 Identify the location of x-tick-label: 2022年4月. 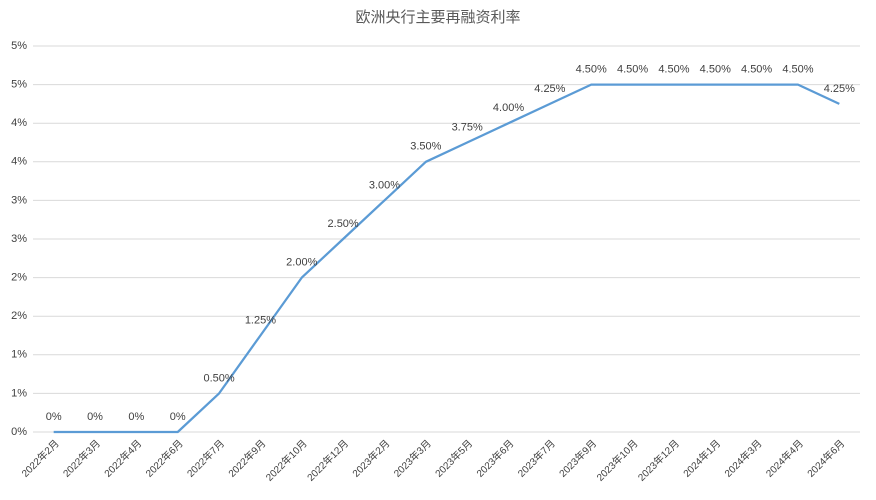
(122, 458).